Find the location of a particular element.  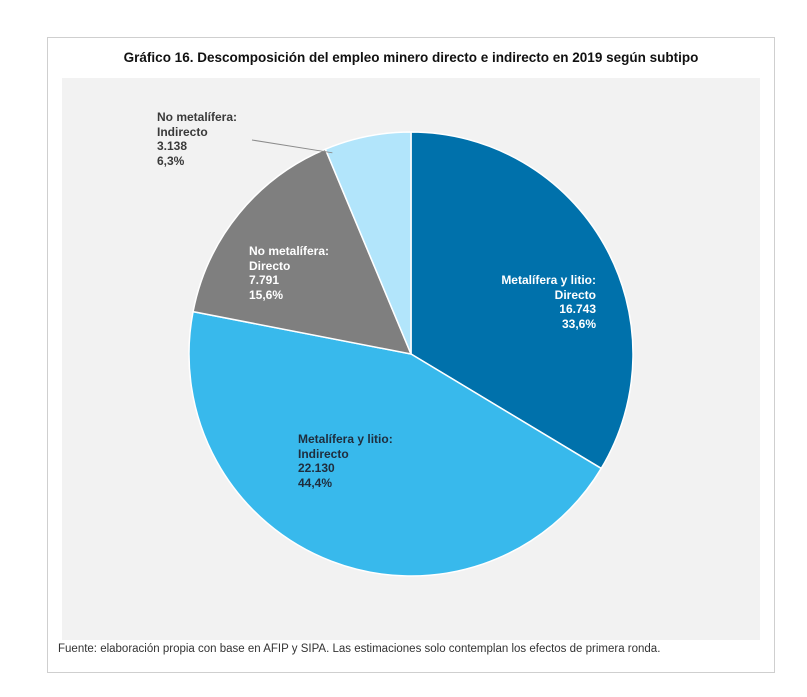

percent-label: 44,4% is located at coordinates (315, 482).